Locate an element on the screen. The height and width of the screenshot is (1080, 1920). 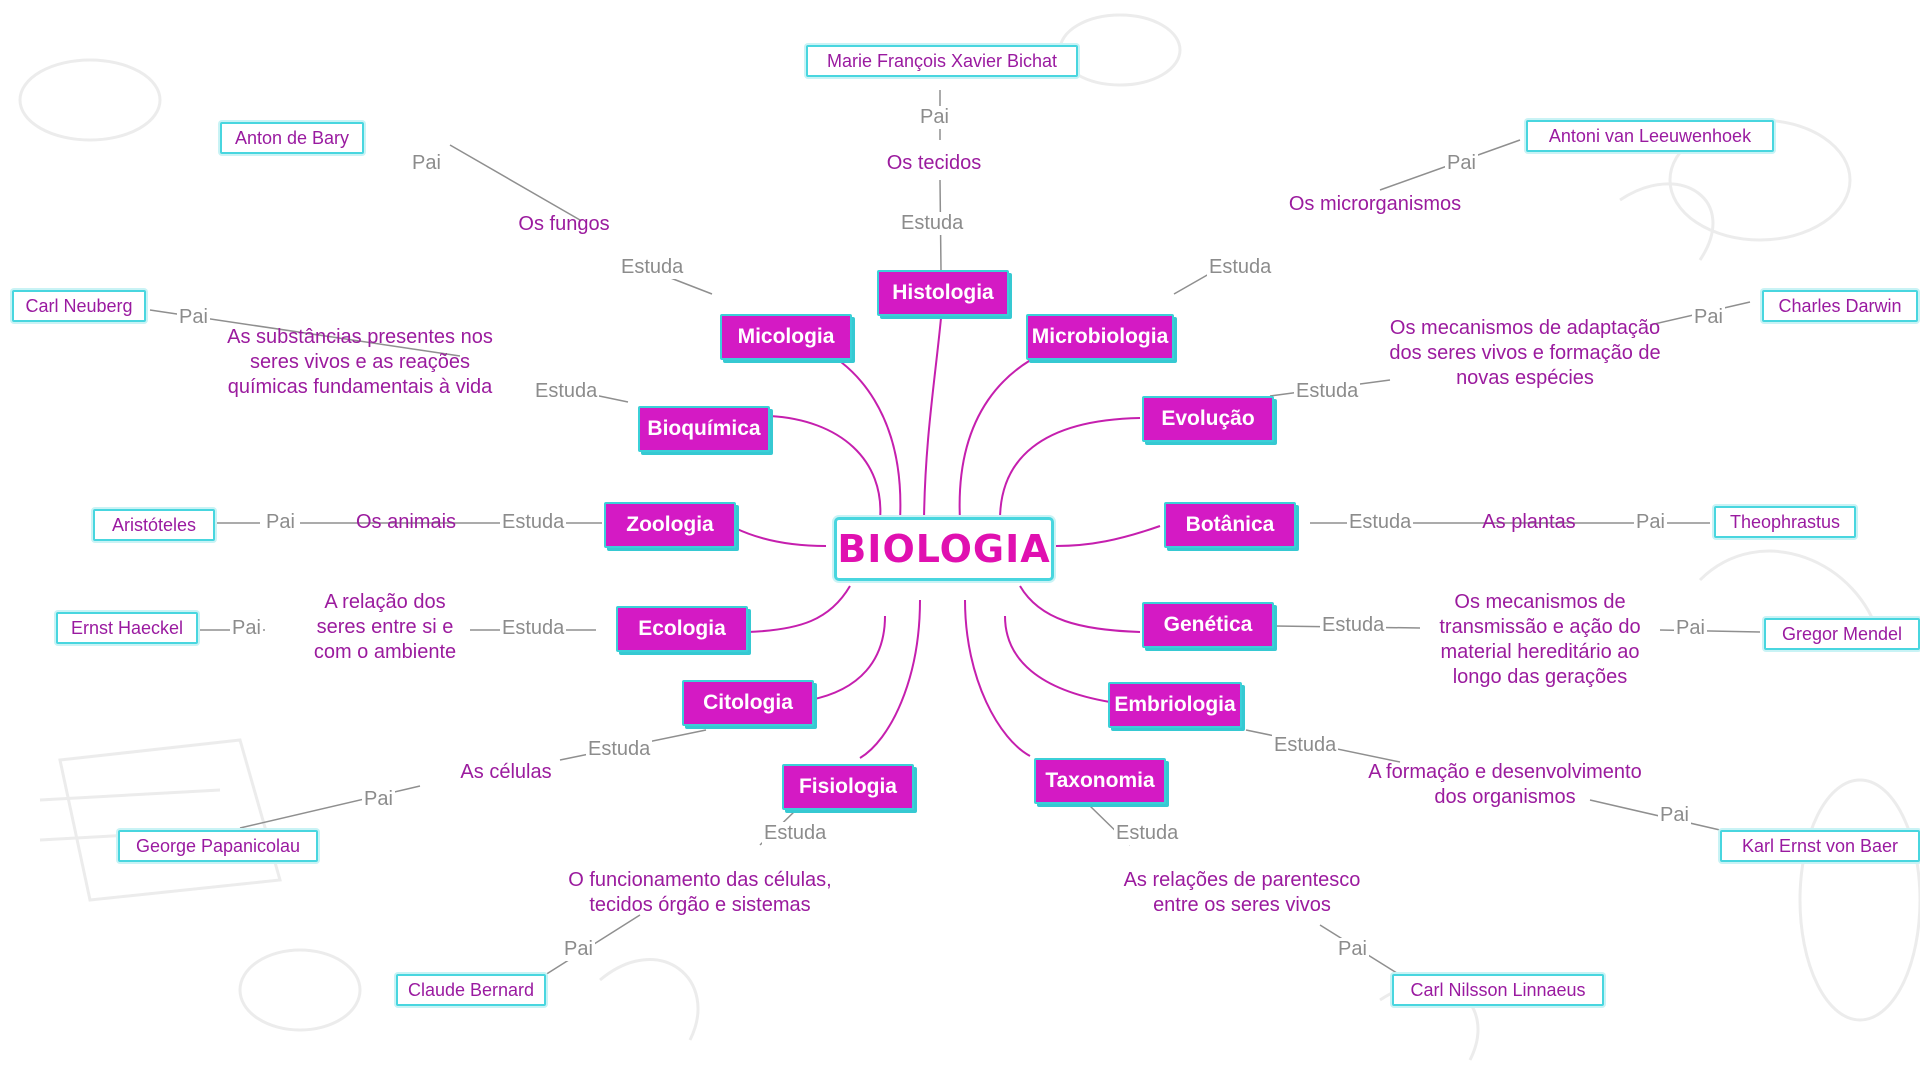
branch-histologia: Histologia is located at coordinates (943, 293).